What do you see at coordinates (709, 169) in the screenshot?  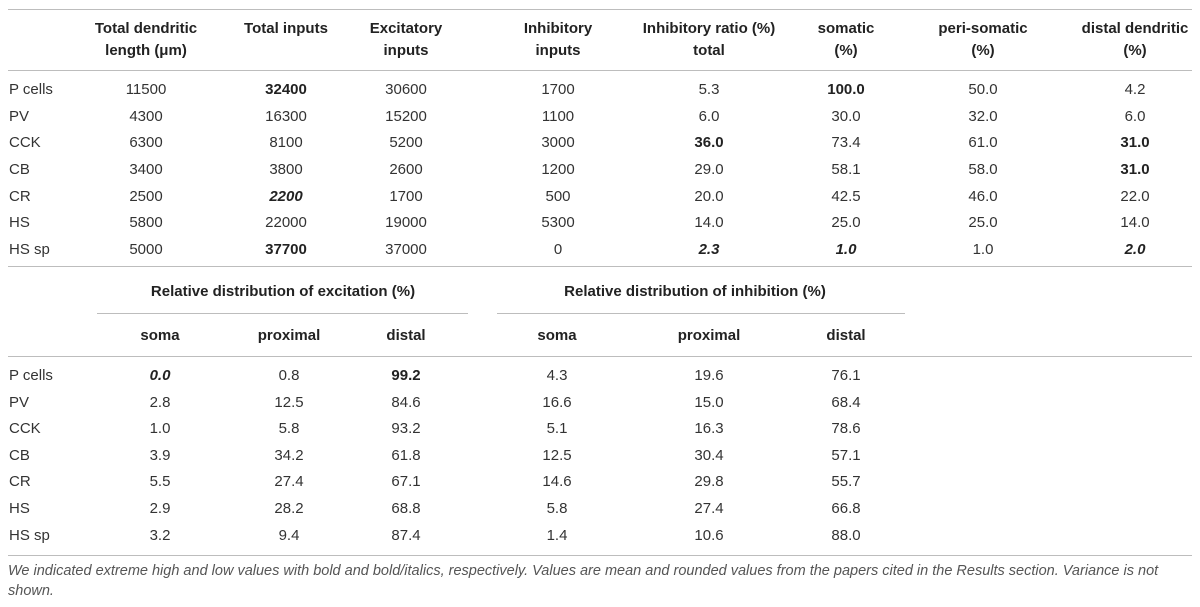 I see `table1-cell: 29.0` at bounding box center [709, 169].